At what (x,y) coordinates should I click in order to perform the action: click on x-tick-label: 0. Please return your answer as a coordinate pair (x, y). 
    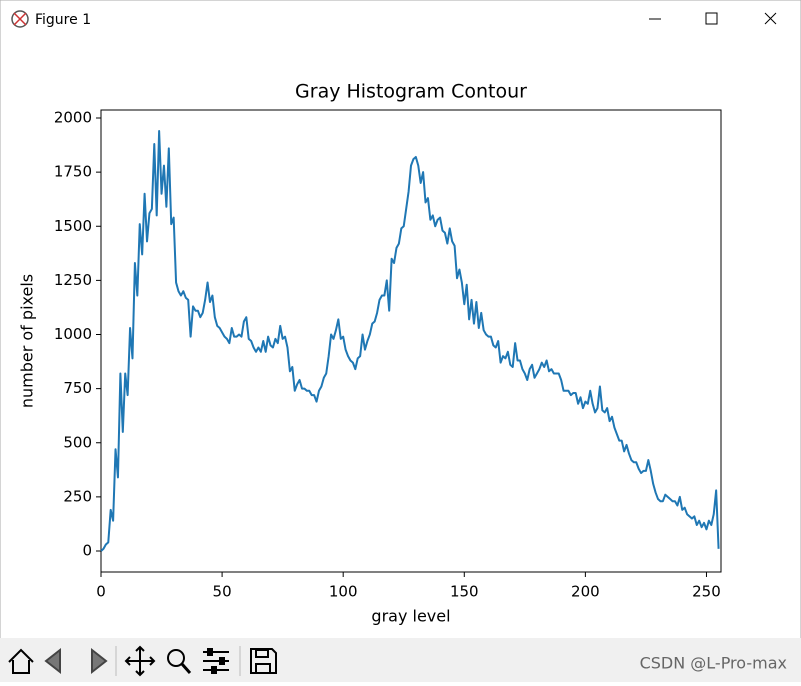
    Looking at the image, I should click on (101, 592).